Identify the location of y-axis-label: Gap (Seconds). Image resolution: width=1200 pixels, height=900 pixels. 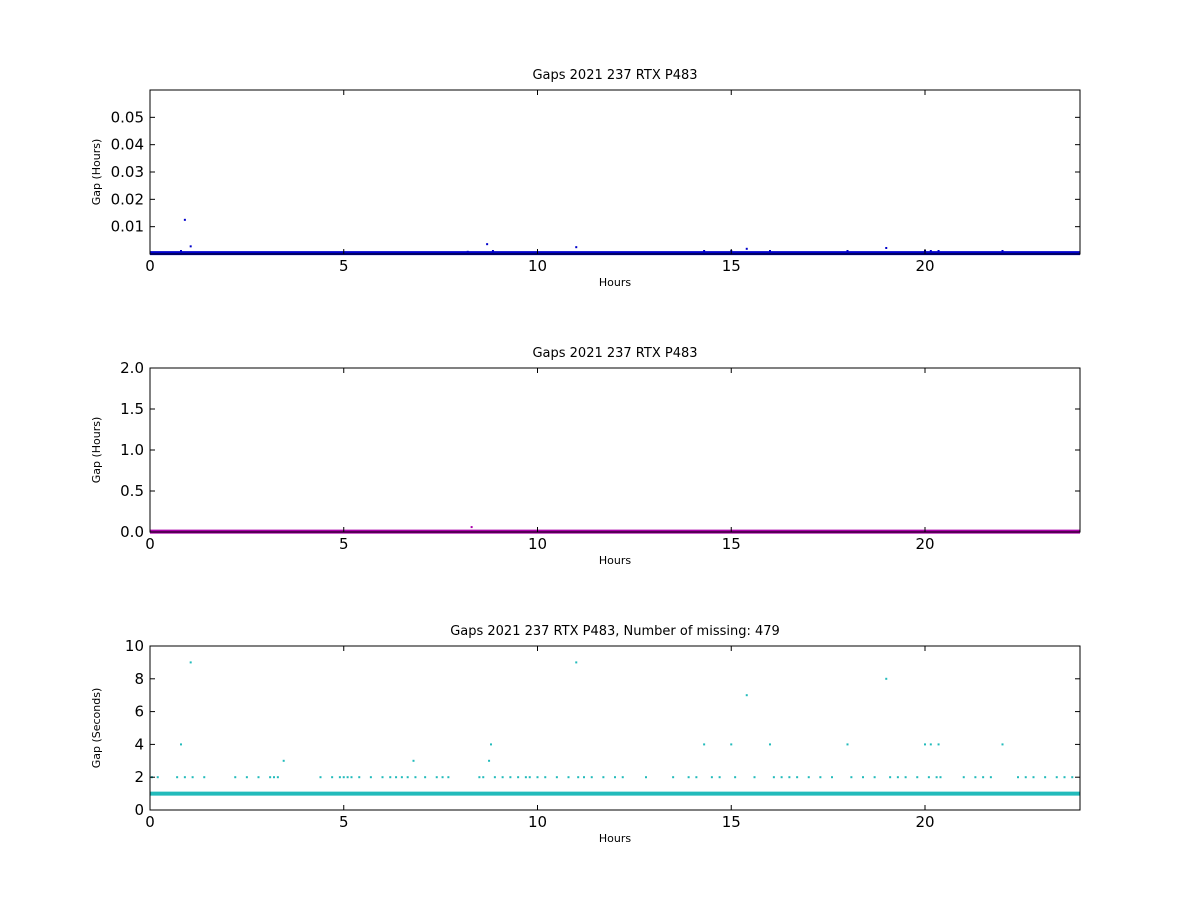
(96, 728).